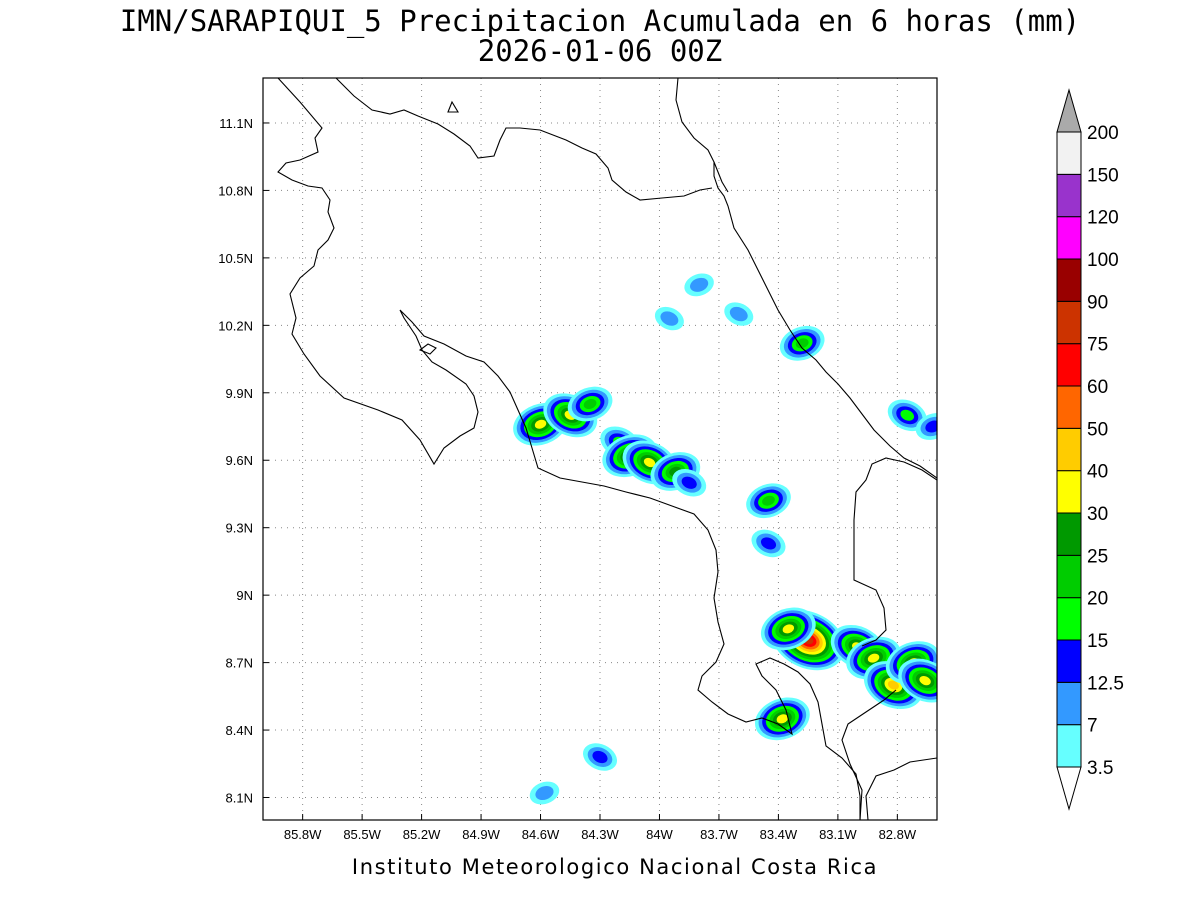 The height and width of the screenshot is (900, 1200). Describe the element at coordinates (1103, 218) in the screenshot. I see `colorbar-label: 120` at that location.